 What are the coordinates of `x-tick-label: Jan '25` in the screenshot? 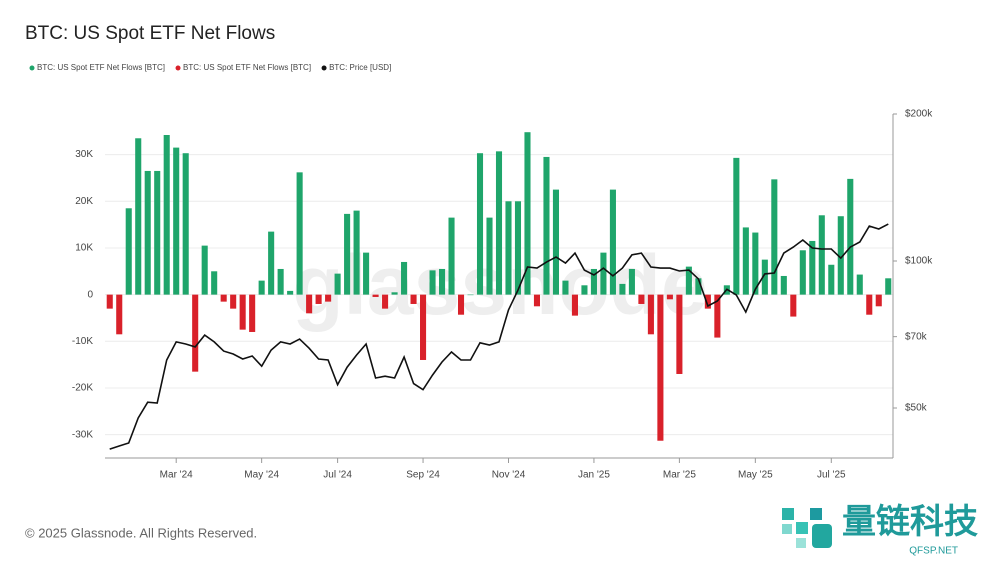 It's located at (594, 475).